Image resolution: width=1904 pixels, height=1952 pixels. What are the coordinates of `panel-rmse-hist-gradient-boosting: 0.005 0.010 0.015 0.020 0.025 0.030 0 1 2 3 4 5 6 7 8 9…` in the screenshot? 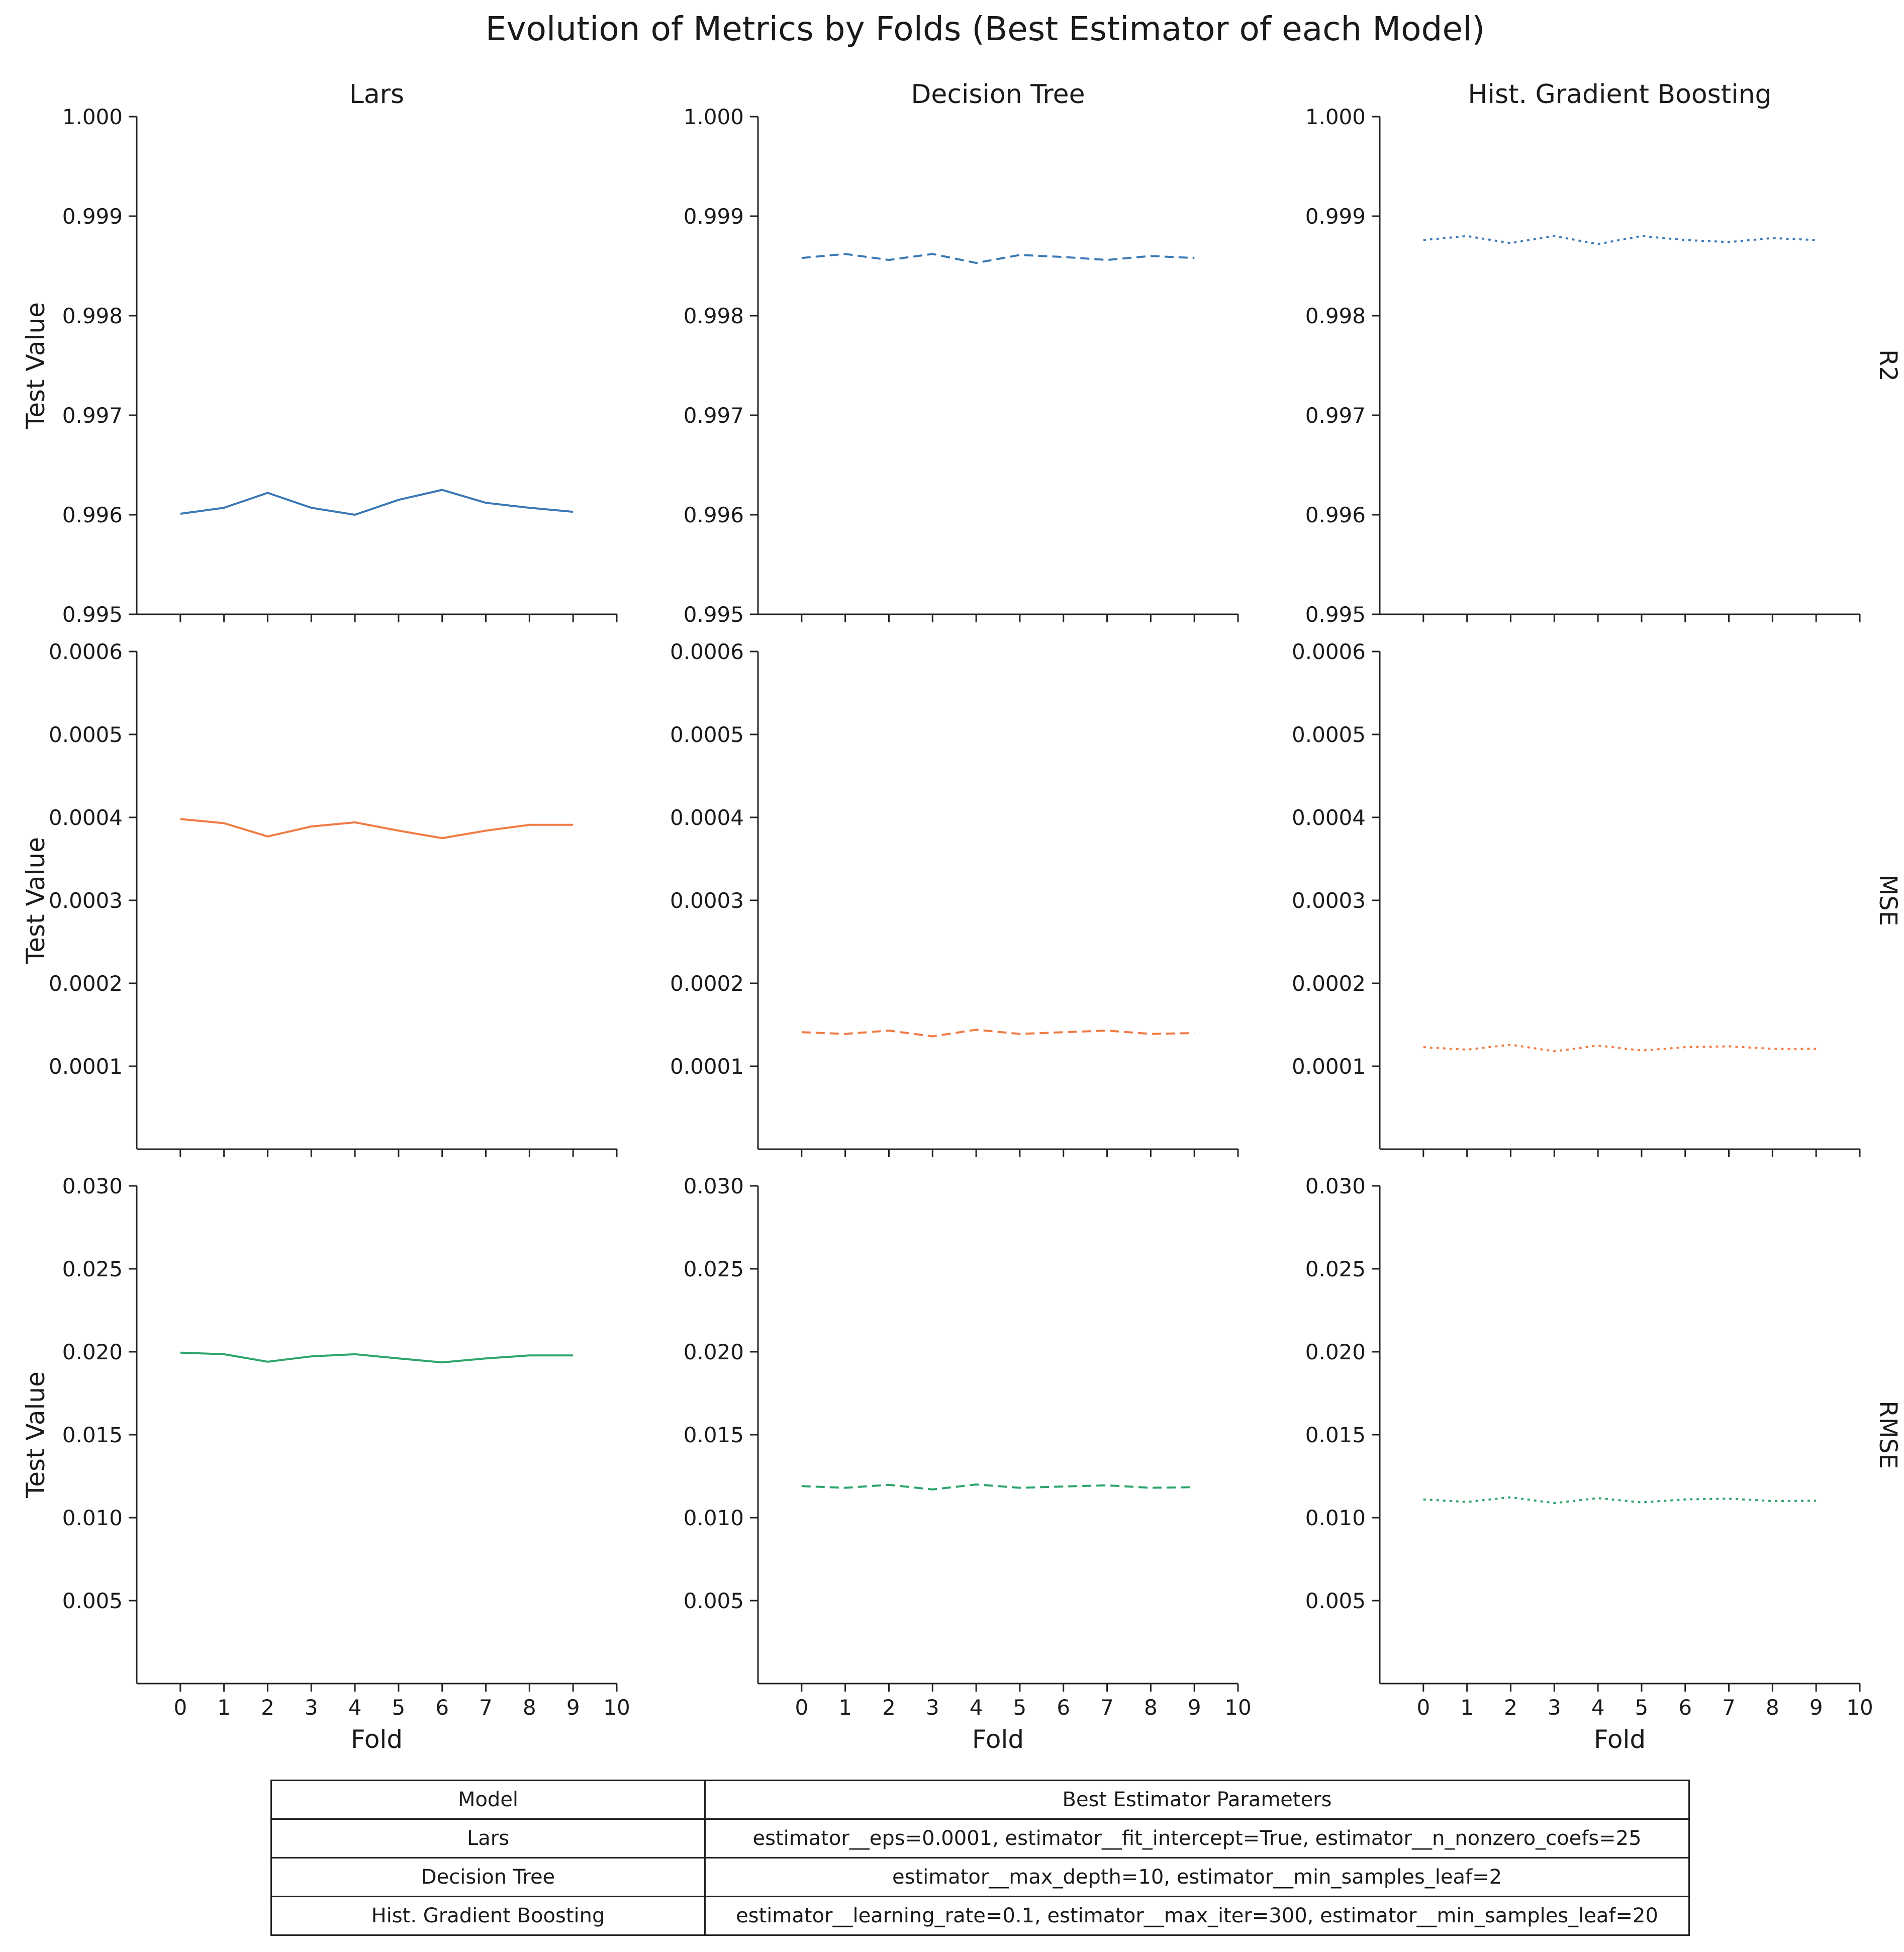 It's located at (1603, 1464).